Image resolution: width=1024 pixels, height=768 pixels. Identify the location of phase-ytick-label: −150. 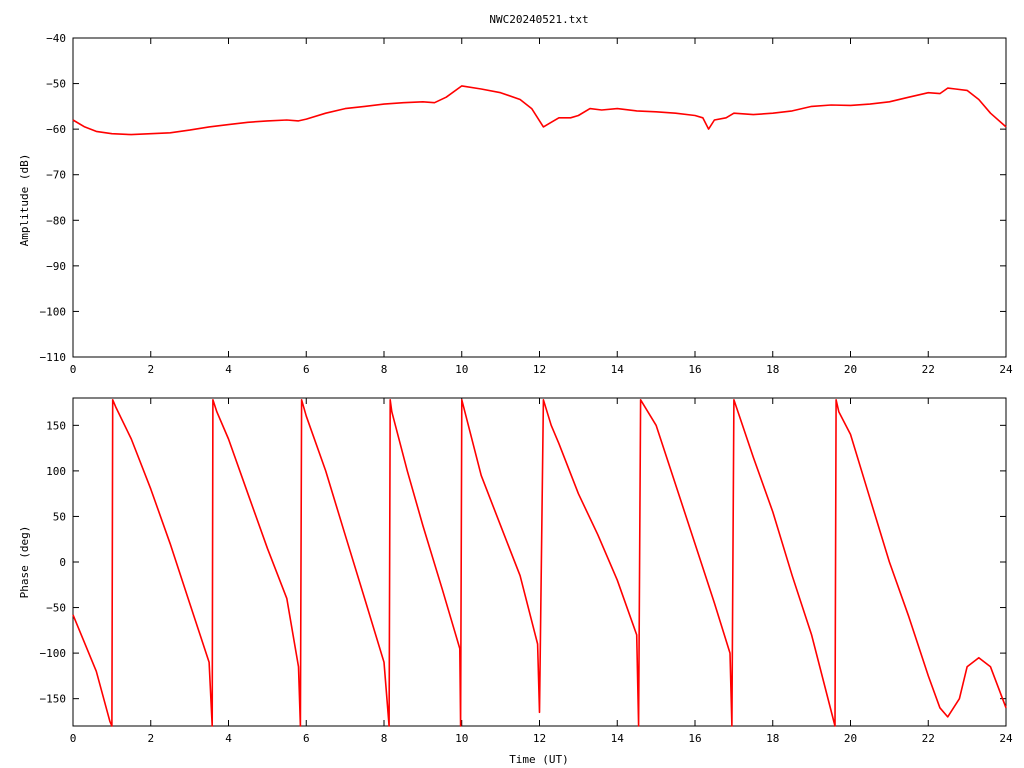
(53, 699).